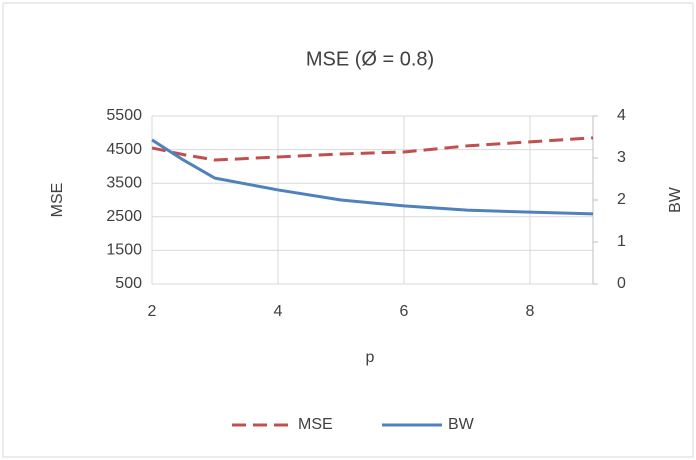 The image size is (696, 460). What do you see at coordinates (675, 199) in the screenshot?
I see `y2-axis-label: BW` at bounding box center [675, 199].